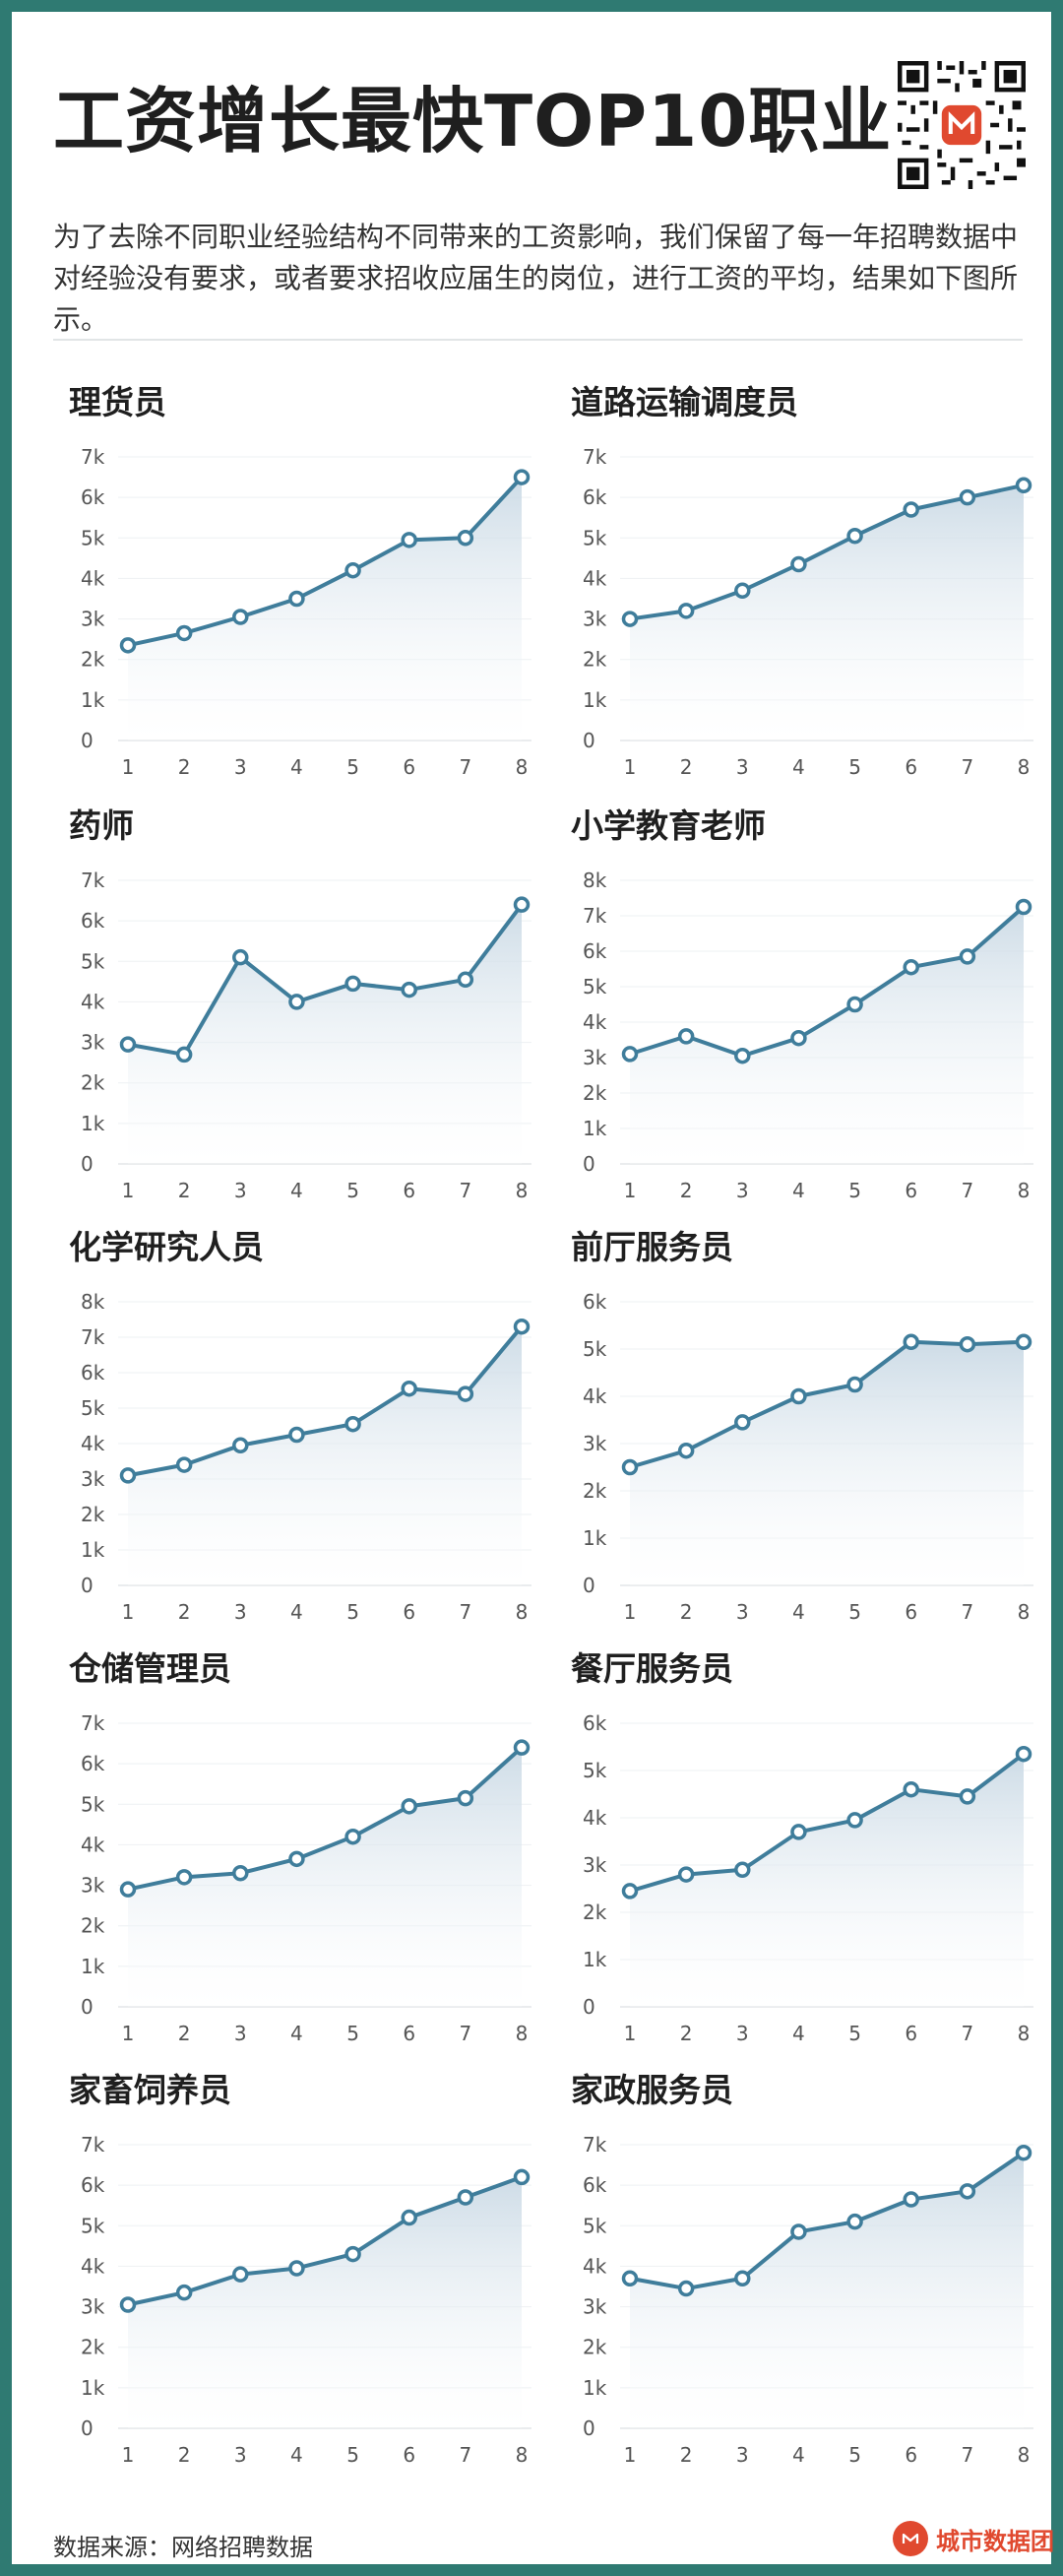 This screenshot has width=1063, height=2576. Describe the element at coordinates (962, 125) in the screenshot. I see `qr-code-icon` at that location.